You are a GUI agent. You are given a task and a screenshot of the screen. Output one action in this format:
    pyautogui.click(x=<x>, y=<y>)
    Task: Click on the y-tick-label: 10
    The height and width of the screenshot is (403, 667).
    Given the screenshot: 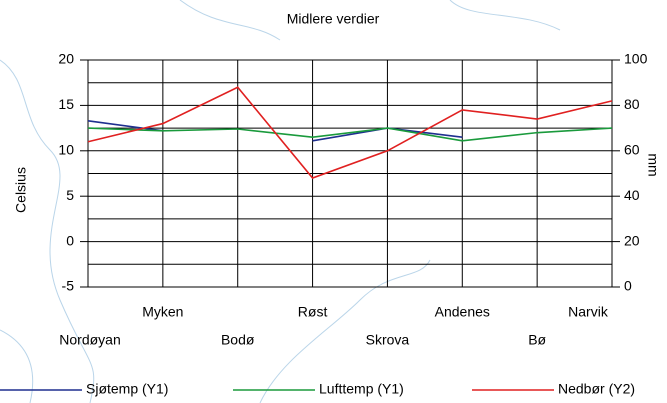 What is the action you would take?
    pyautogui.click(x=66, y=150)
    